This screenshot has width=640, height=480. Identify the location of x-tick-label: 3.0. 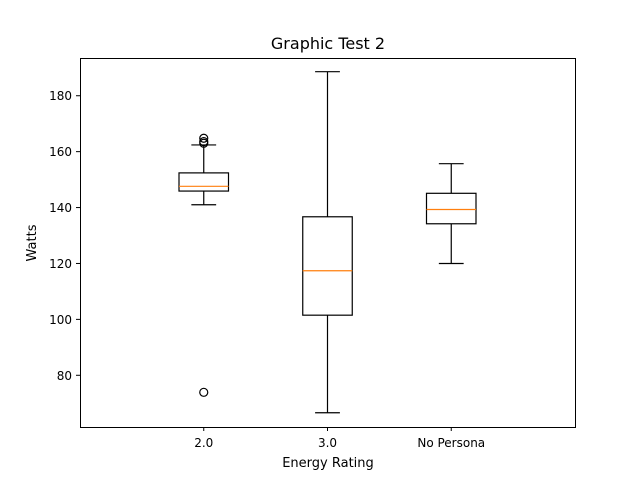
(327, 443).